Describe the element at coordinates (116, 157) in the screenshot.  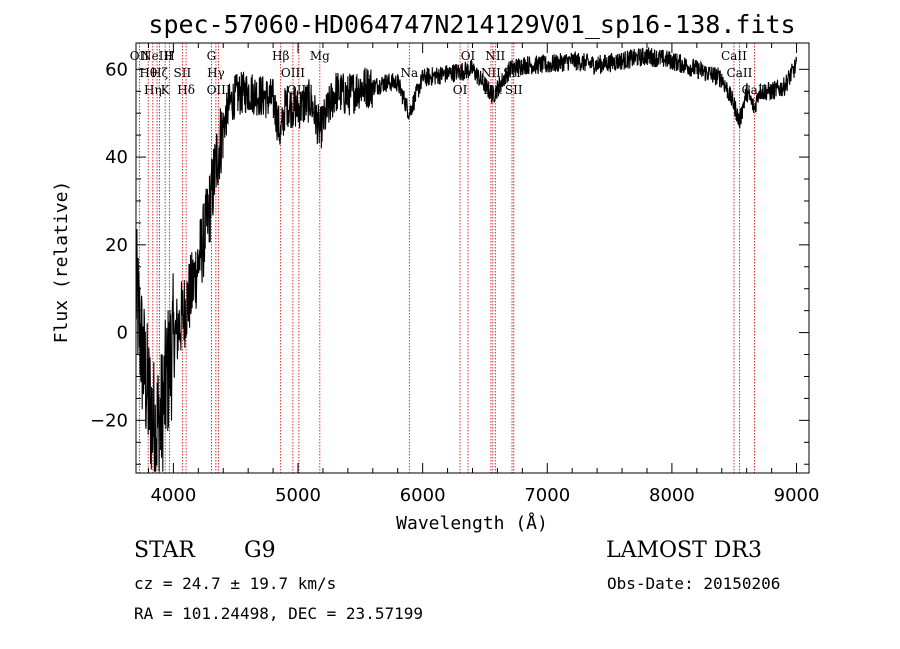
I see `y-tick-label: 40` at that location.